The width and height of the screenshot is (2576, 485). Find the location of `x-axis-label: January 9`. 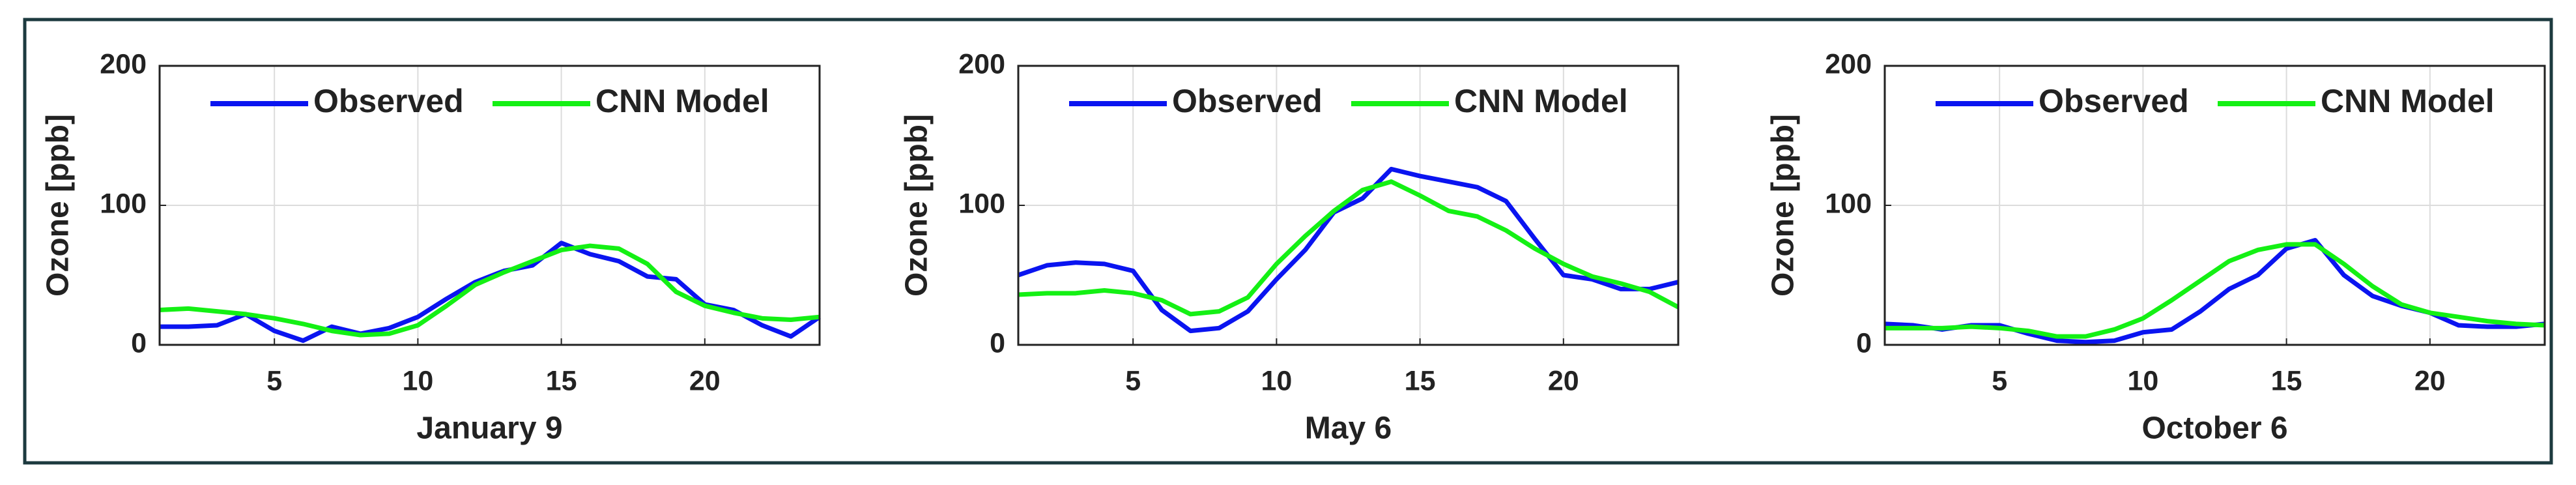

x-axis-label: January 9 is located at coordinates (489, 428).